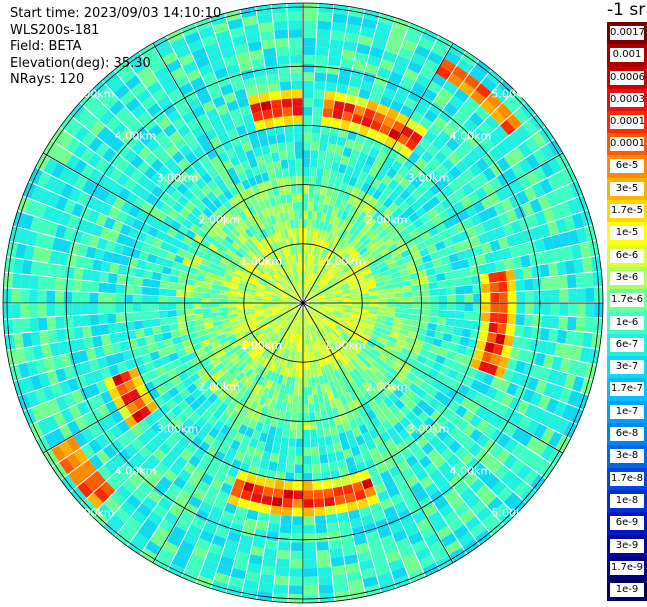 This screenshot has height=607, width=647. Describe the element at coordinates (627, 188) in the screenshot. I see `colorbar-label: 3e-5` at that location.